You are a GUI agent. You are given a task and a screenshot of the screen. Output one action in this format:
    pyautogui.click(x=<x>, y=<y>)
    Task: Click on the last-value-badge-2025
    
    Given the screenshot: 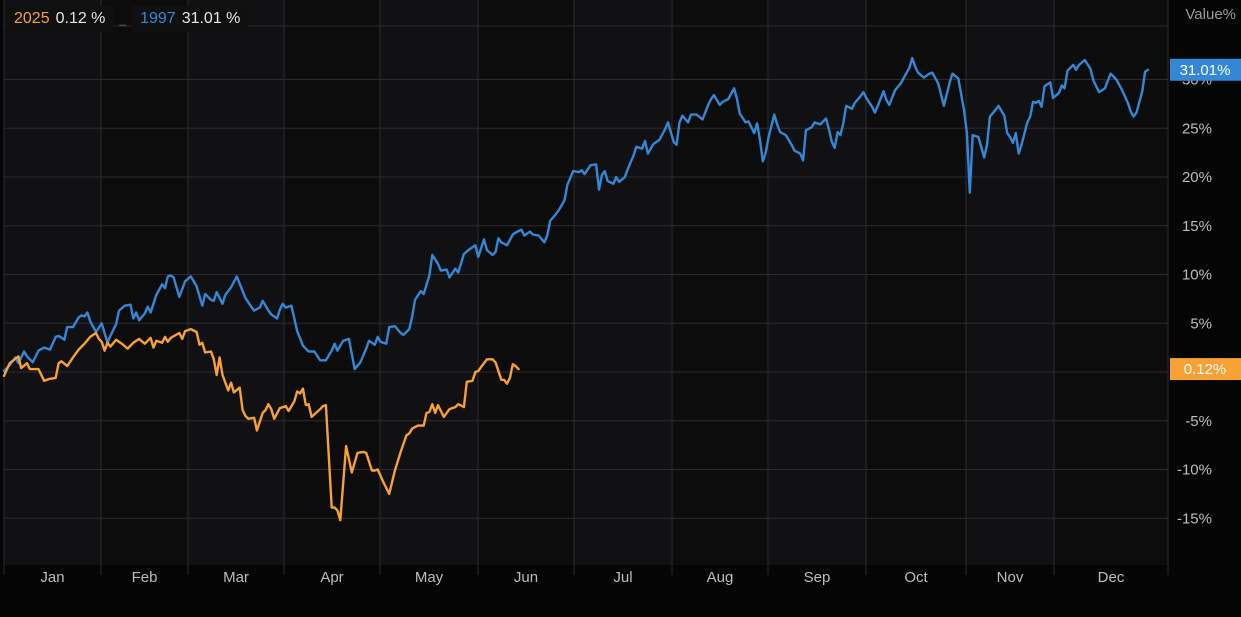 What is the action you would take?
    pyautogui.click(x=1205, y=369)
    